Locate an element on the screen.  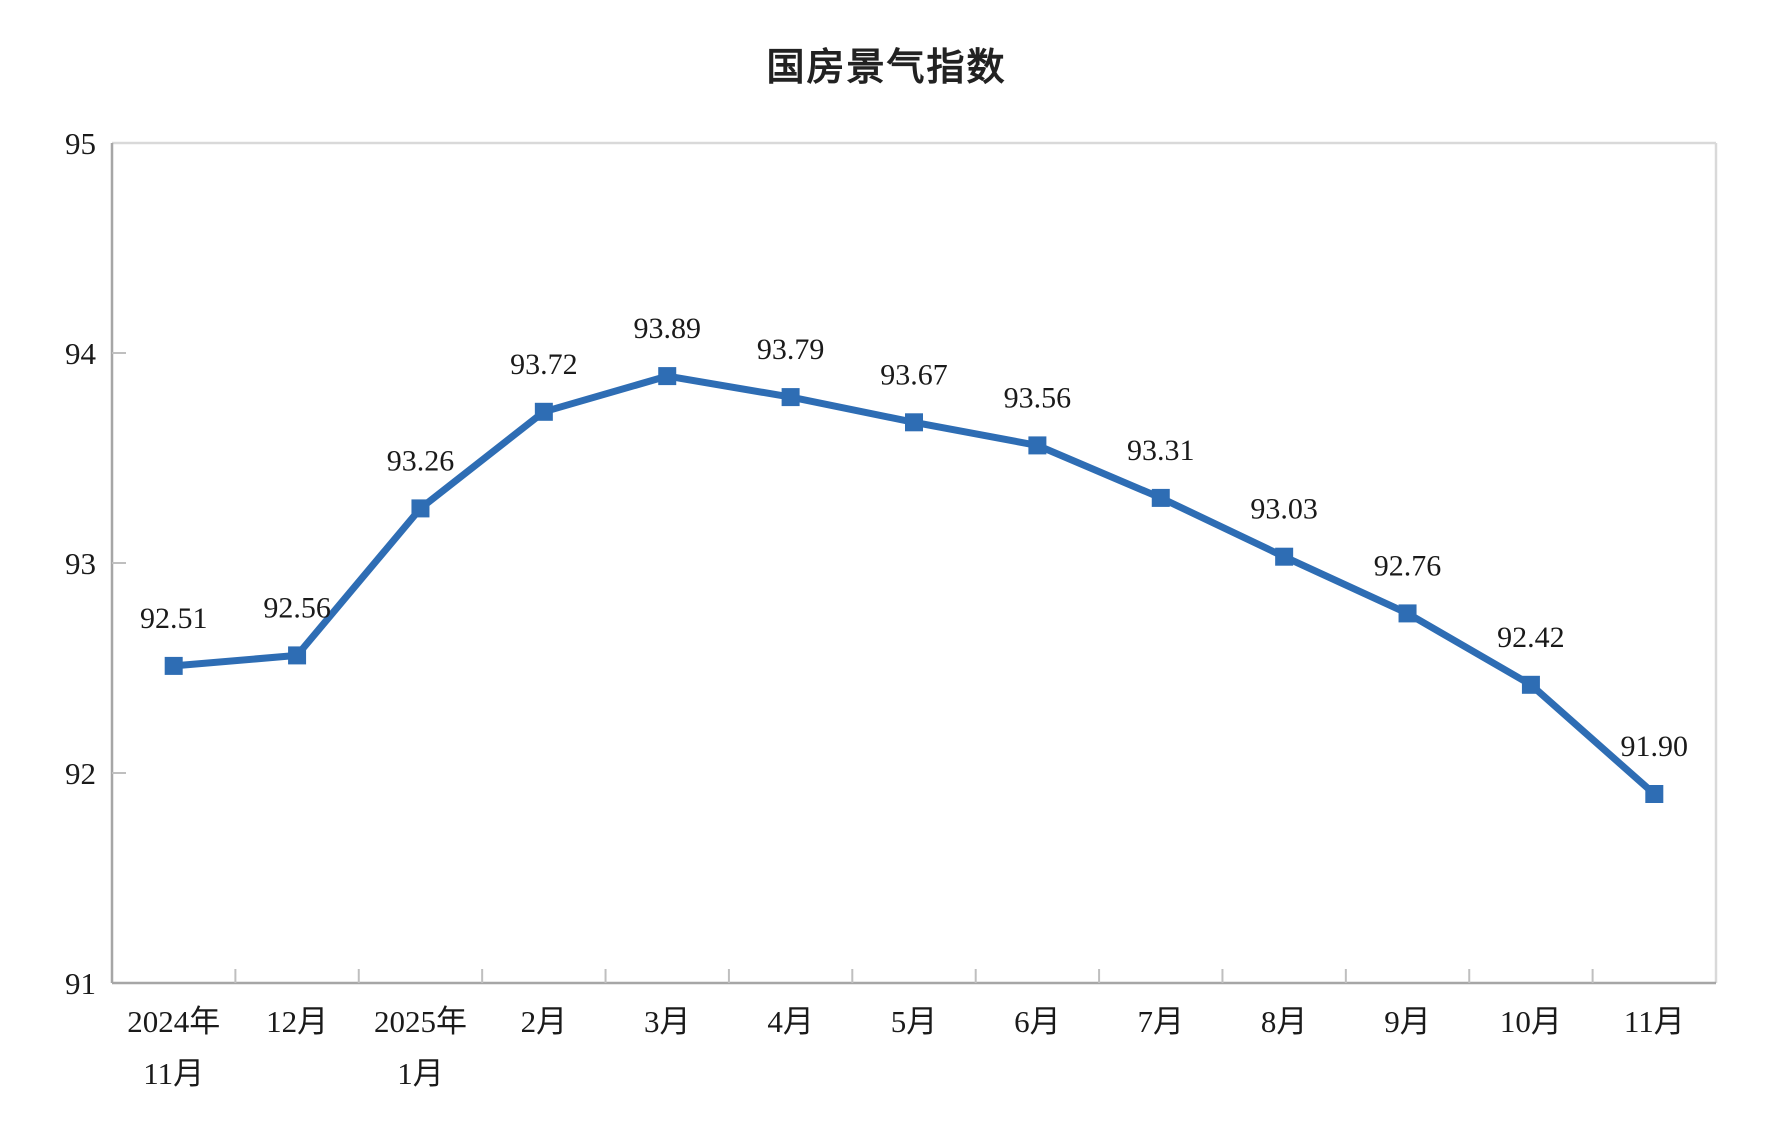
data-point-label: 92.56 is located at coordinates (297, 607).